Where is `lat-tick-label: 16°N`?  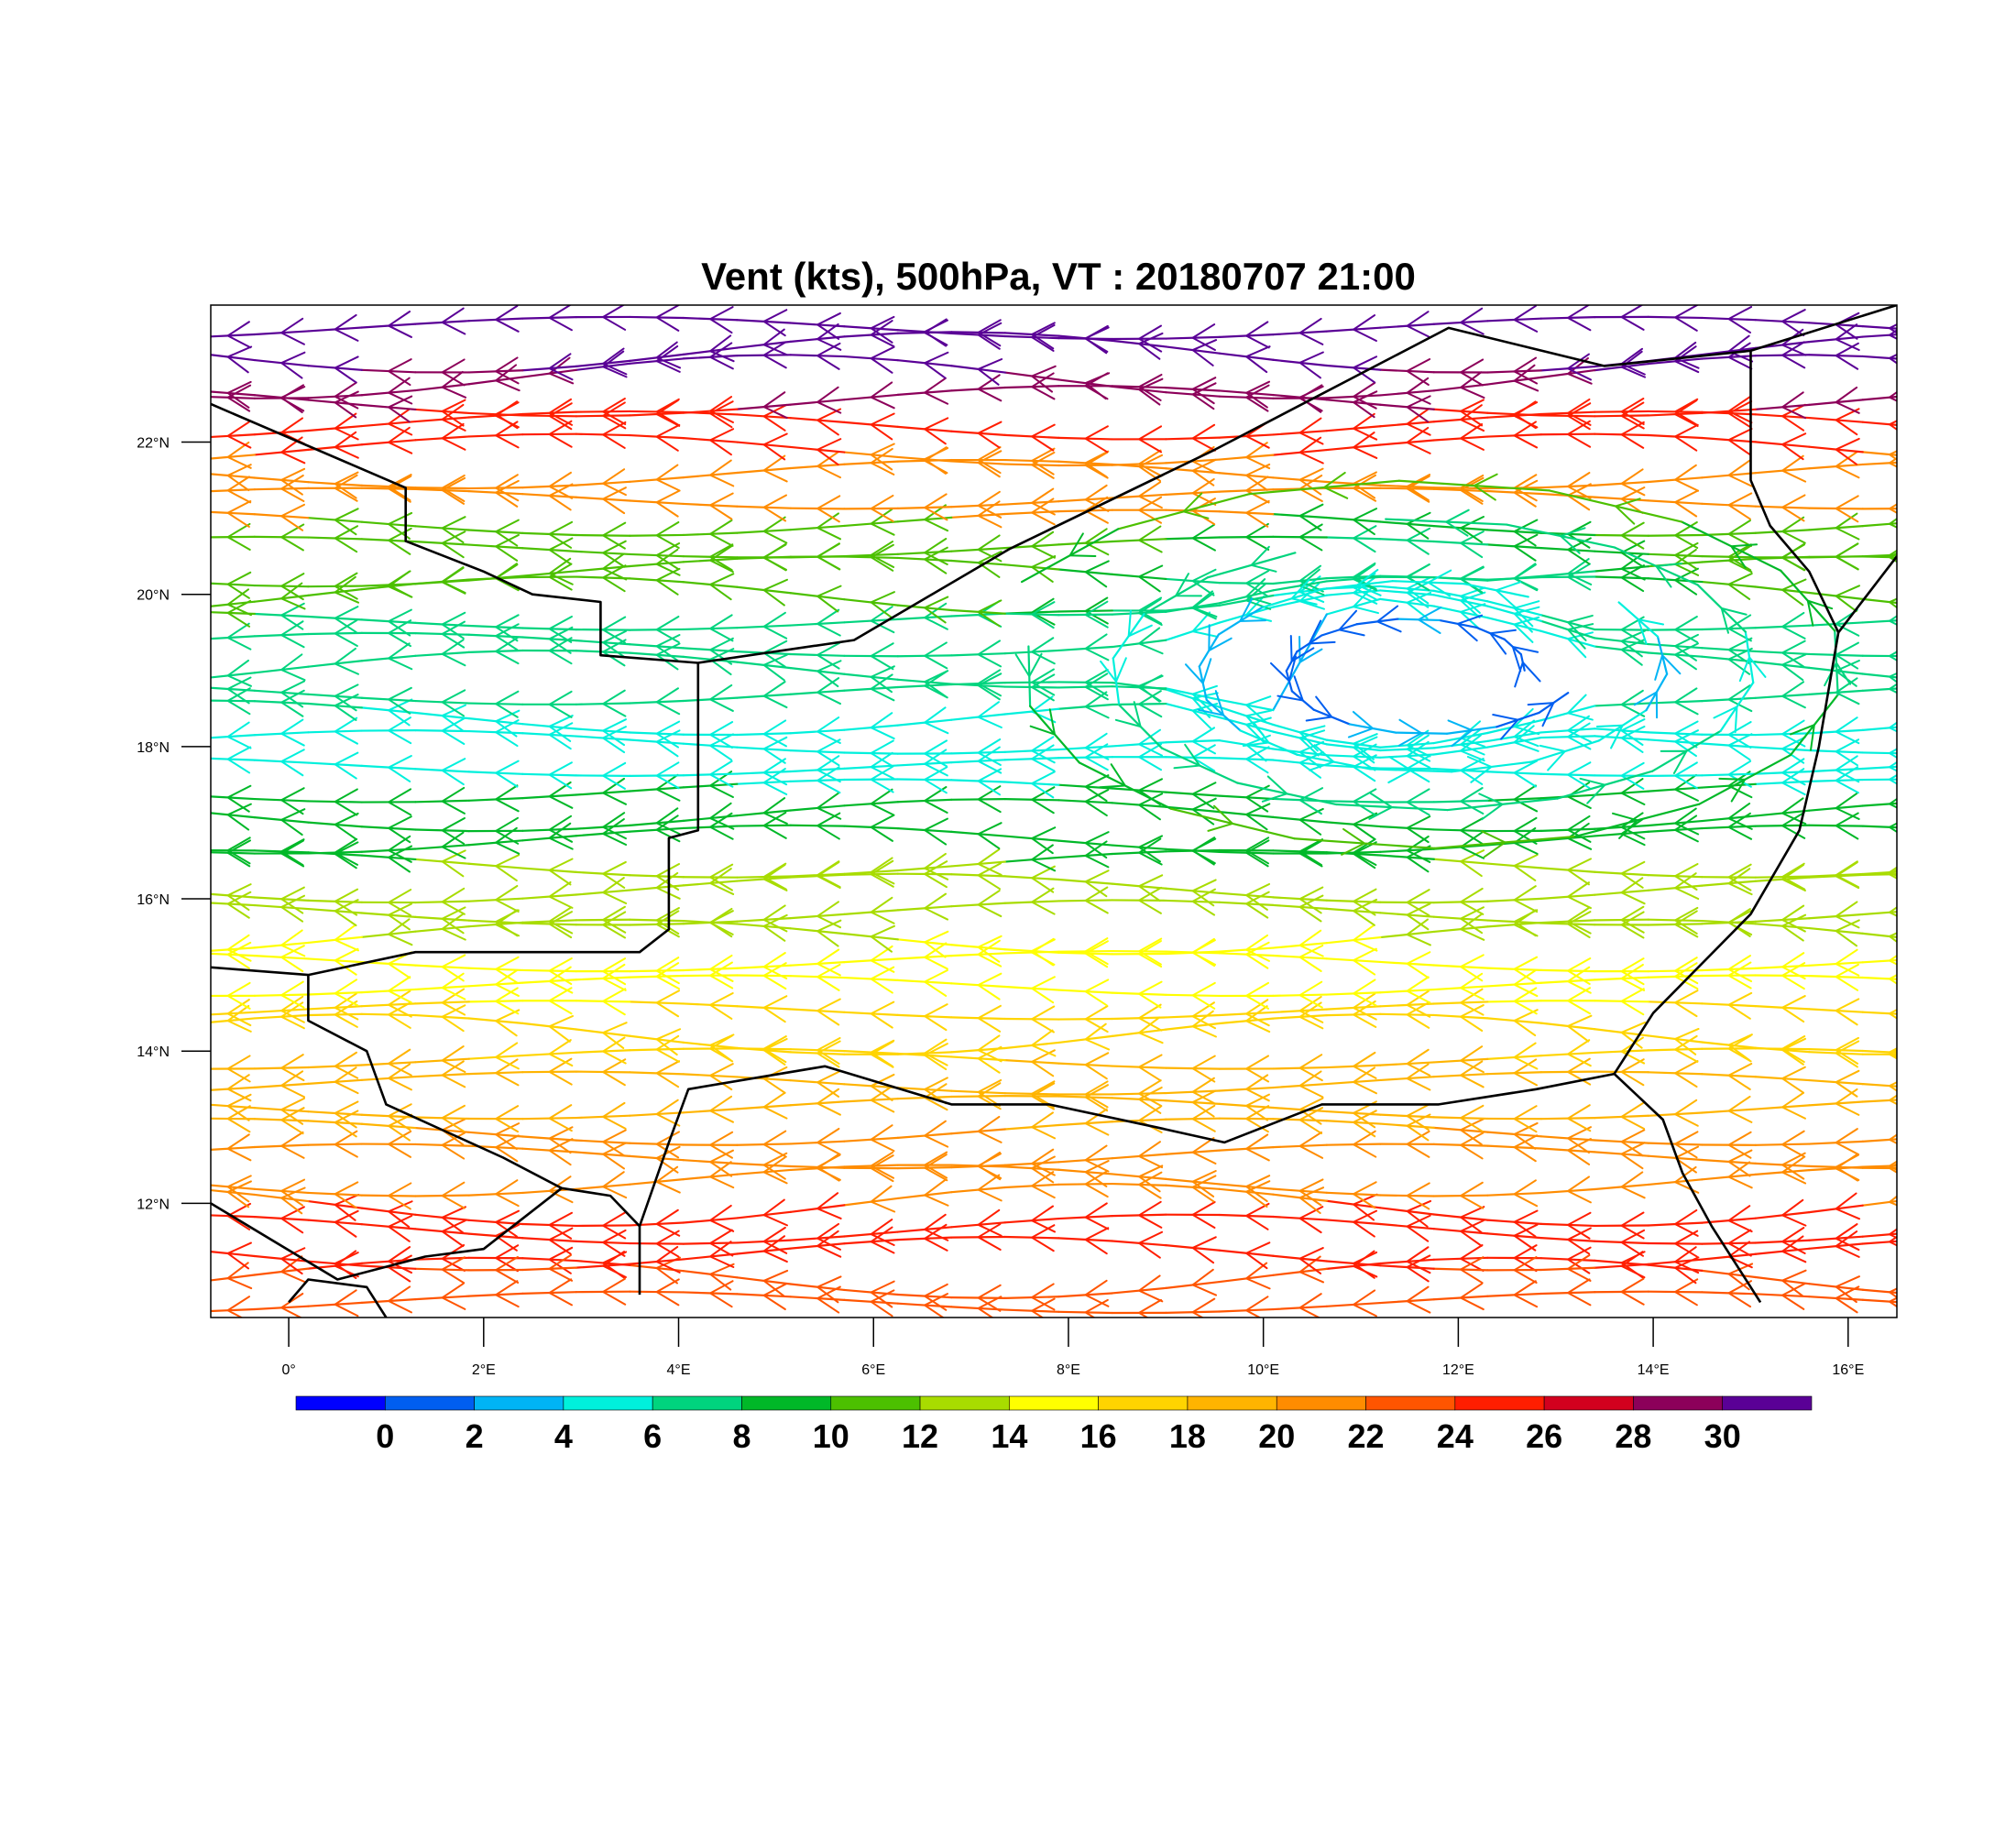
lat-tick-label: 16°N is located at coordinates (153, 900).